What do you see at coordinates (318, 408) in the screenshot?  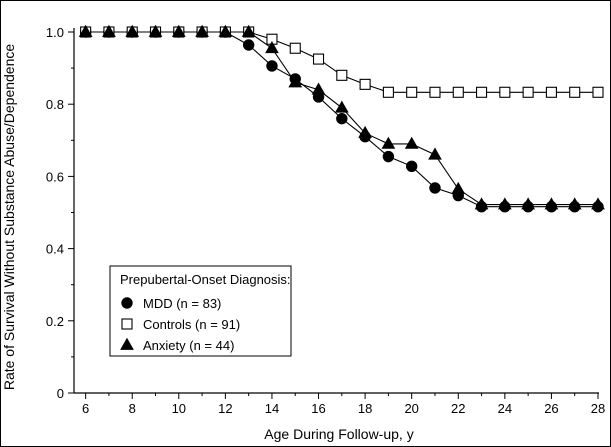 I see `x-tick-label: 16` at bounding box center [318, 408].